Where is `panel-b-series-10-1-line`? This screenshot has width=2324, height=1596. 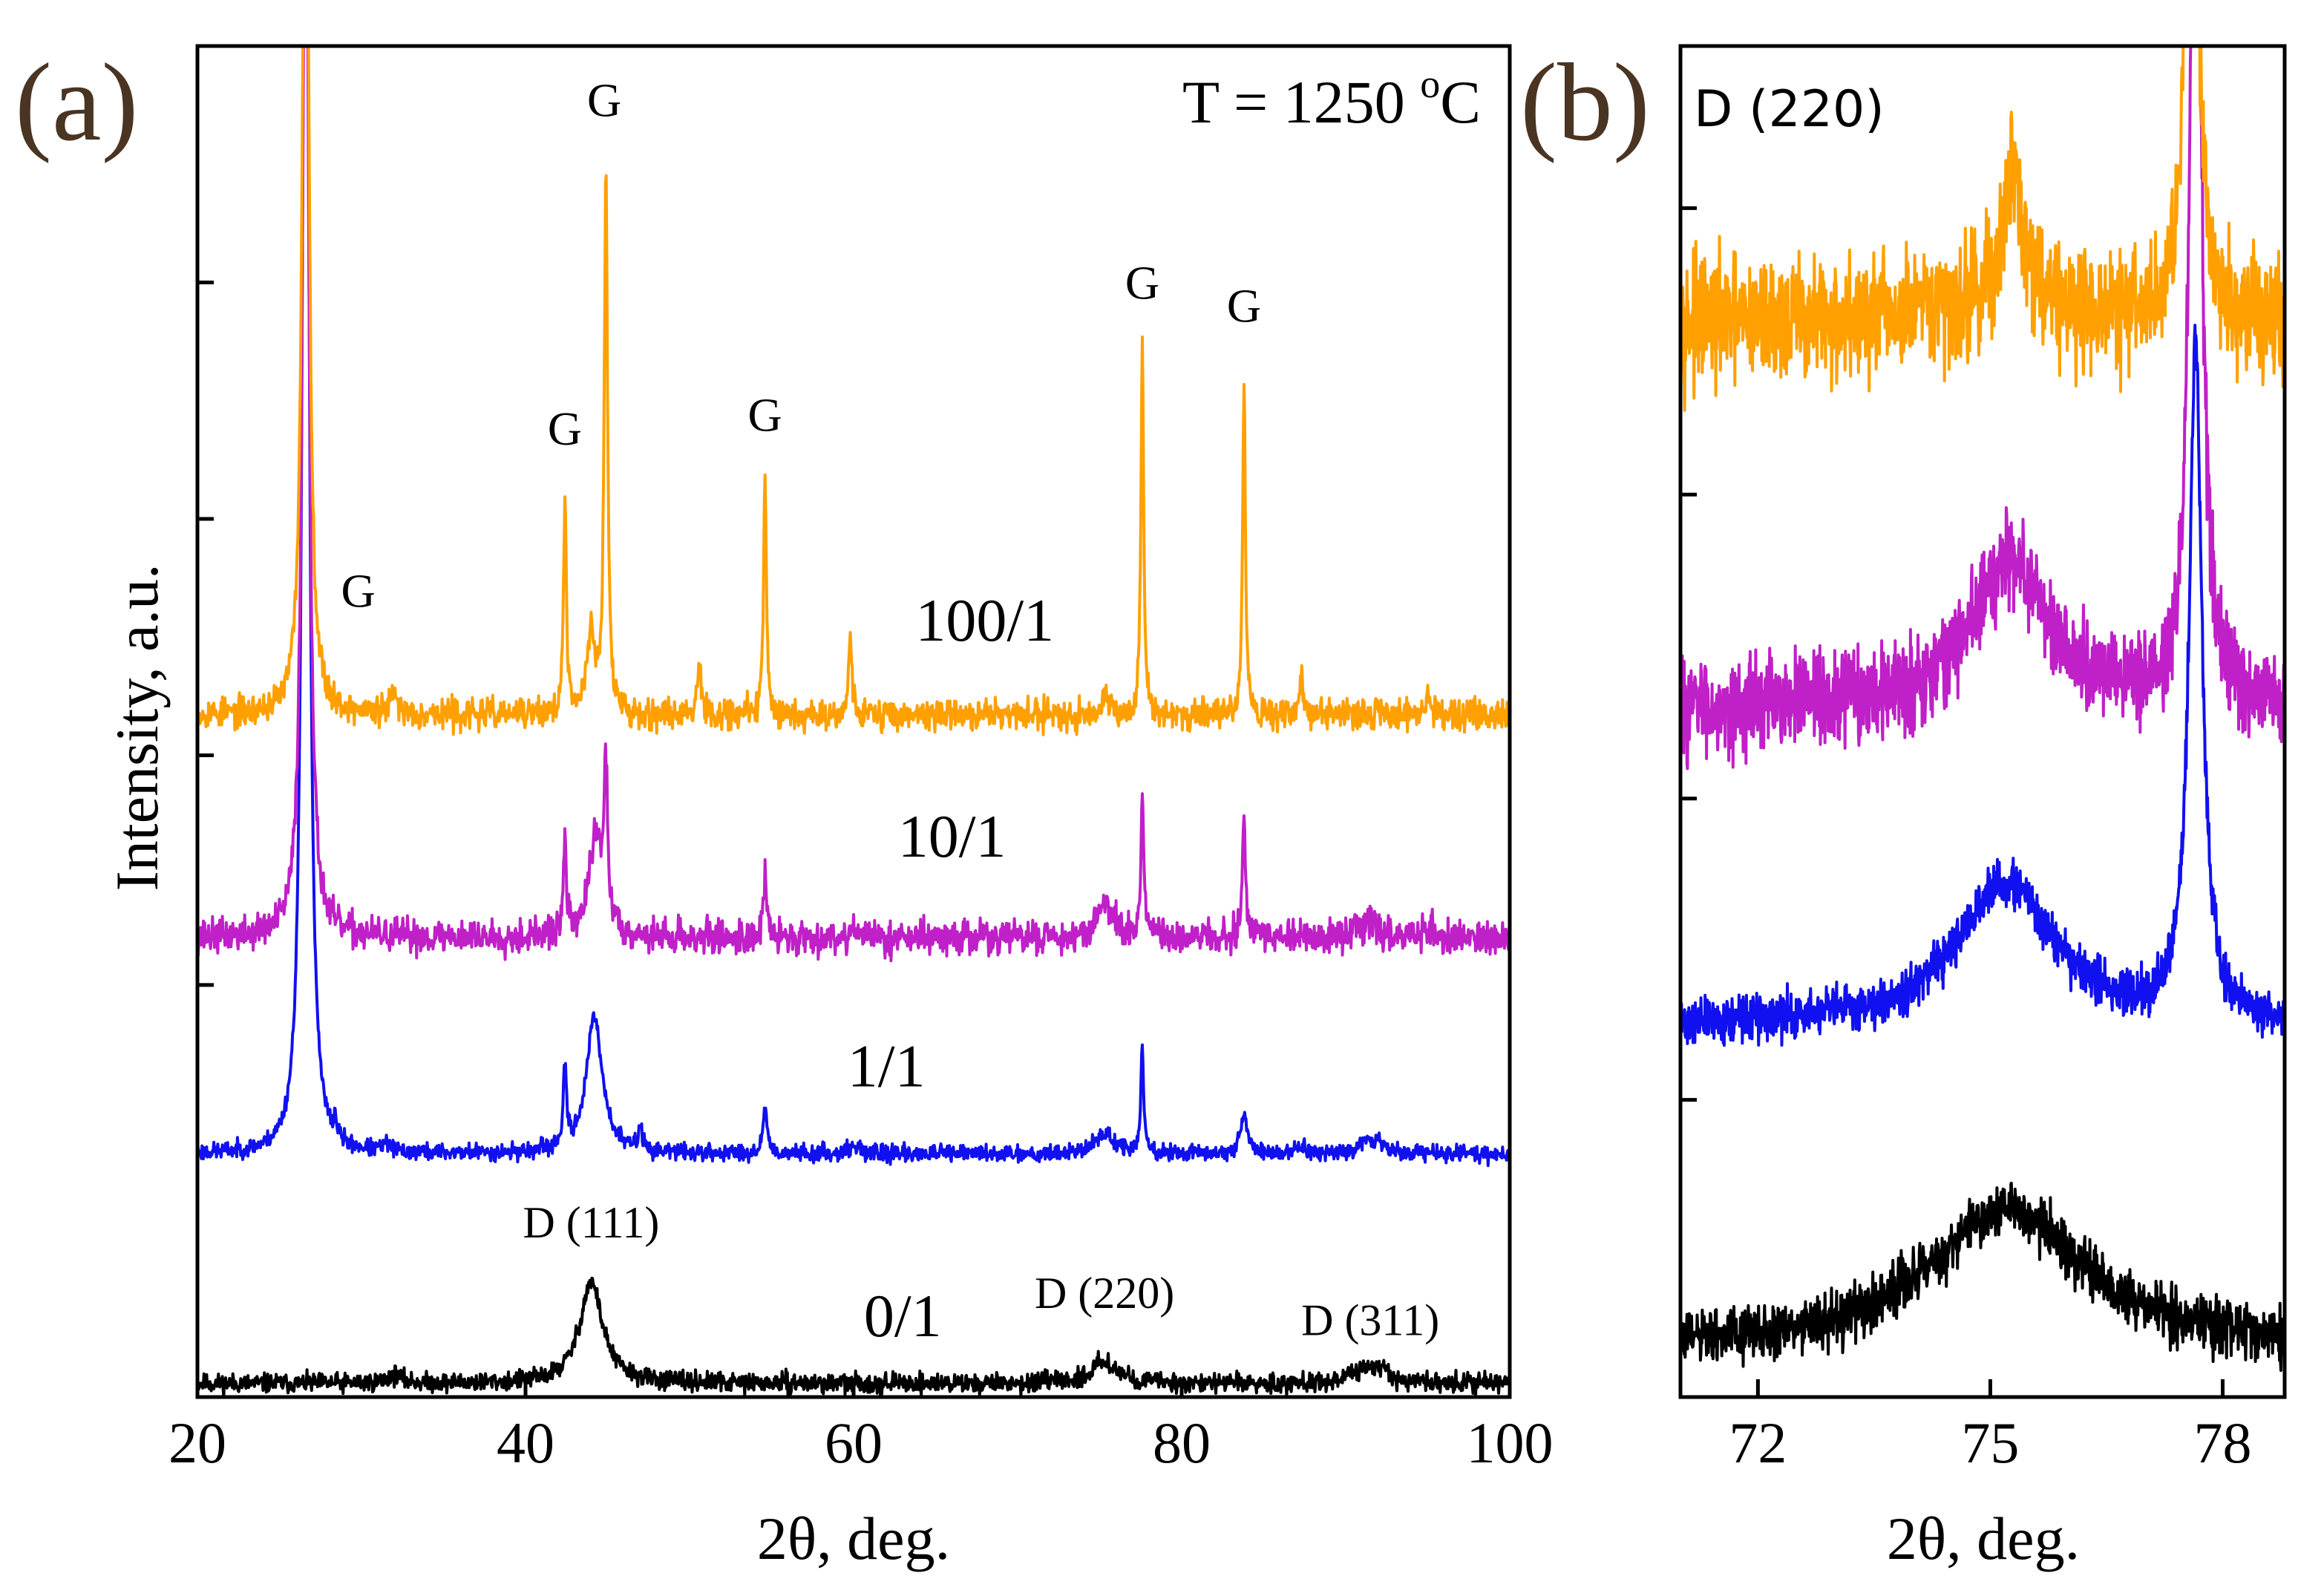 panel-b-series-10-1-line is located at coordinates (1982, 408).